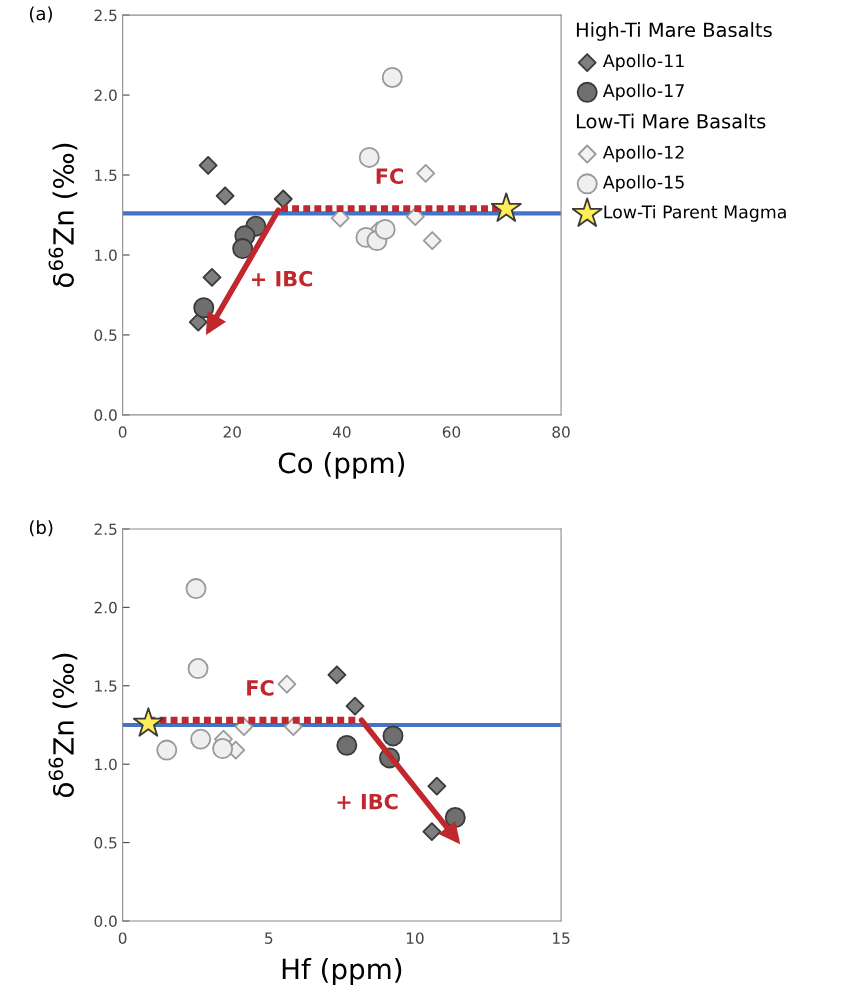 The width and height of the screenshot is (860, 1007). I want to click on legend-label: Apollo-12, so click(643, 154).